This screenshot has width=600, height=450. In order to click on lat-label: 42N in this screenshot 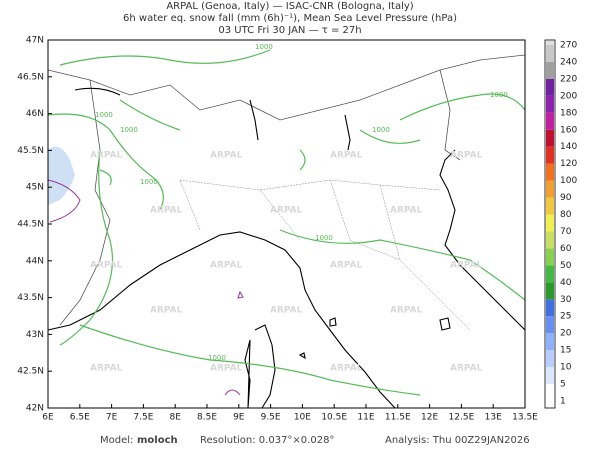, I will do `click(35, 409)`.